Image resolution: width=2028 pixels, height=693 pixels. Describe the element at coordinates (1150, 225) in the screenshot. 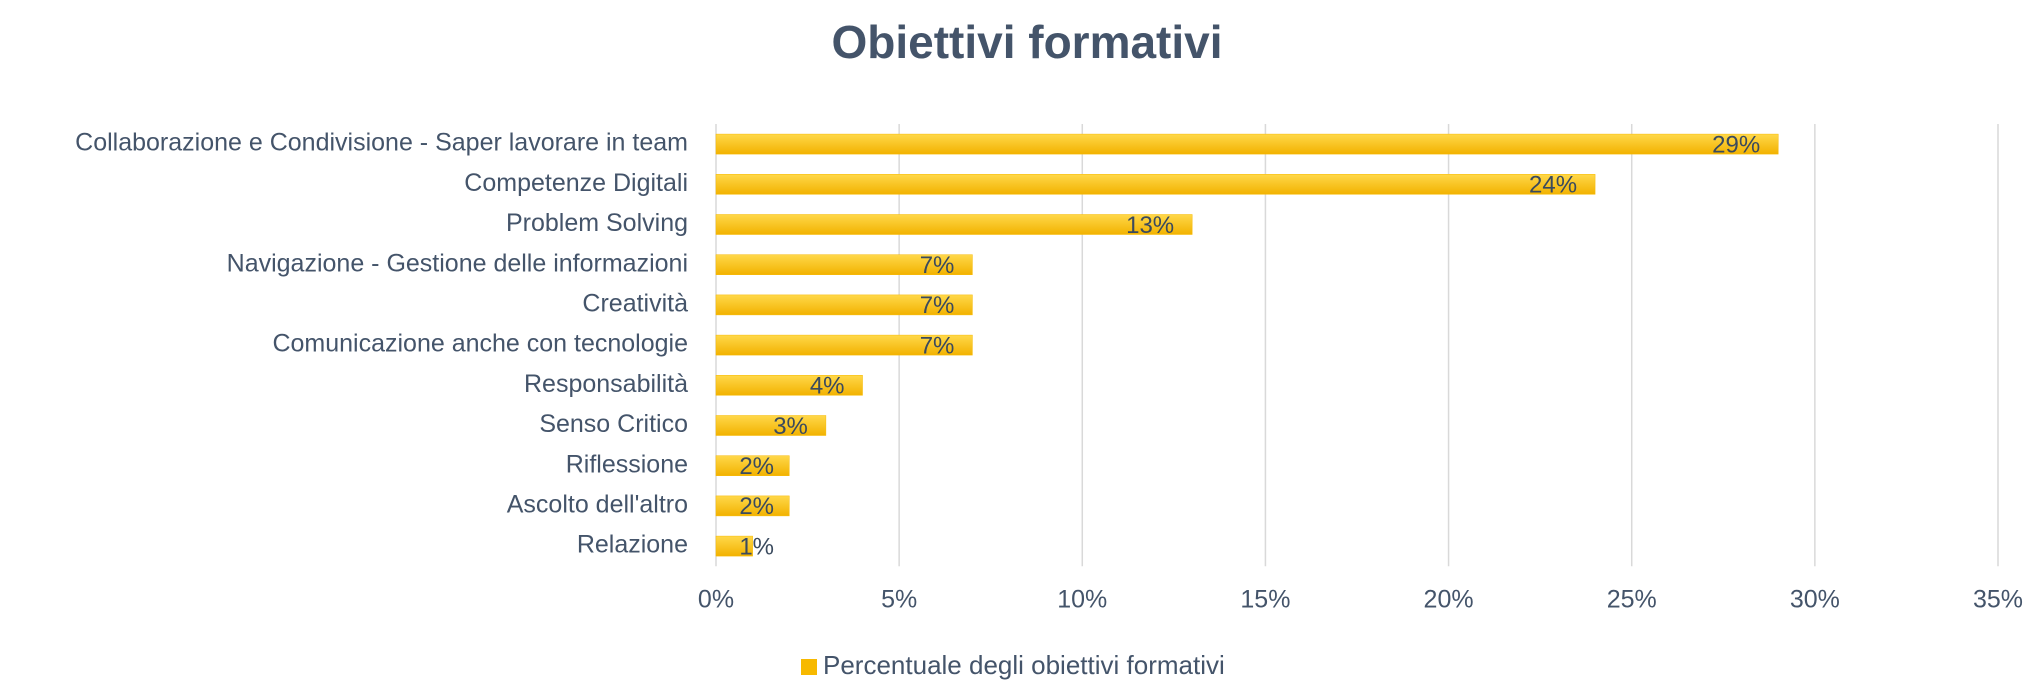

I see `data-label: 13%` at that location.